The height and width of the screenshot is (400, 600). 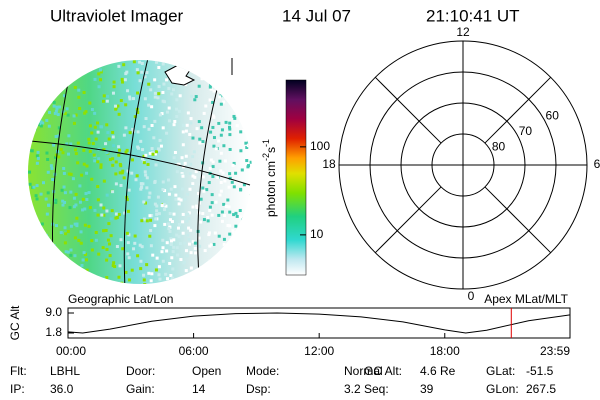 I want to click on polar-mlt-label: 18, so click(x=329, y=164).